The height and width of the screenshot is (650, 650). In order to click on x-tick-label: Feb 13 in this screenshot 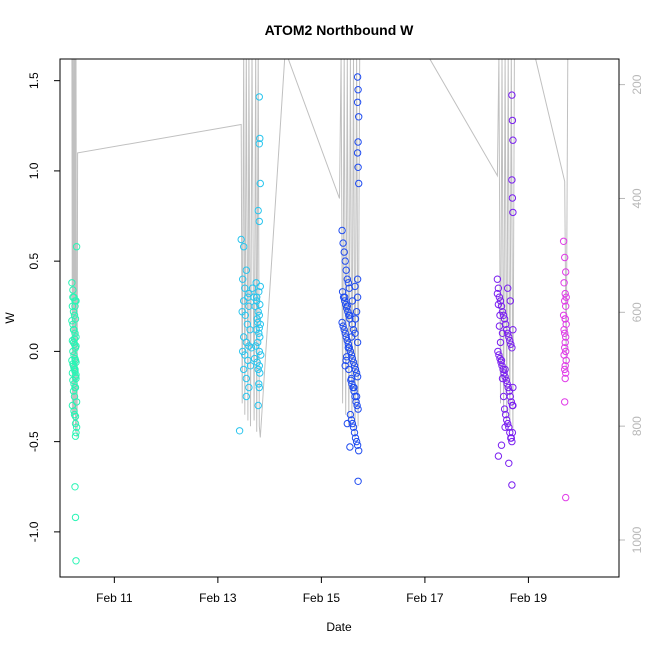, I will do `click(218, 598)`.